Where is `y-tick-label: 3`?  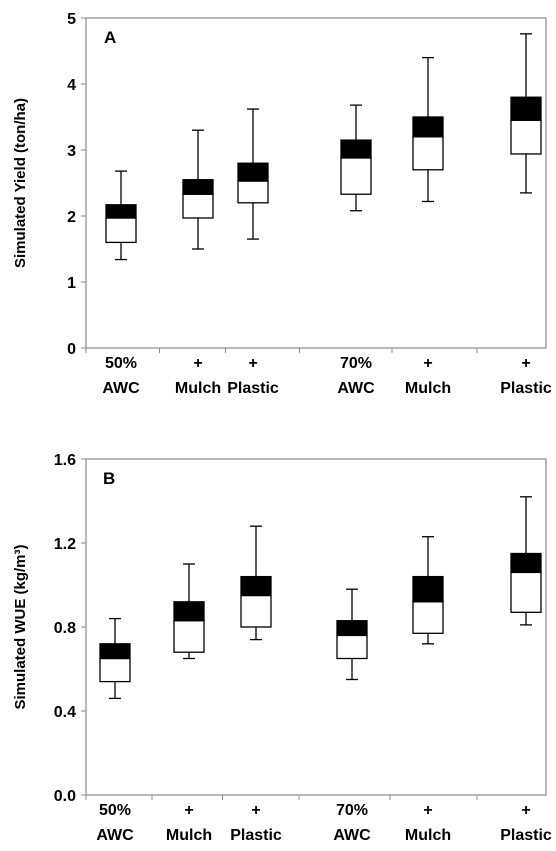
y-tick-label: 3 is located at coordinates (71, 151).